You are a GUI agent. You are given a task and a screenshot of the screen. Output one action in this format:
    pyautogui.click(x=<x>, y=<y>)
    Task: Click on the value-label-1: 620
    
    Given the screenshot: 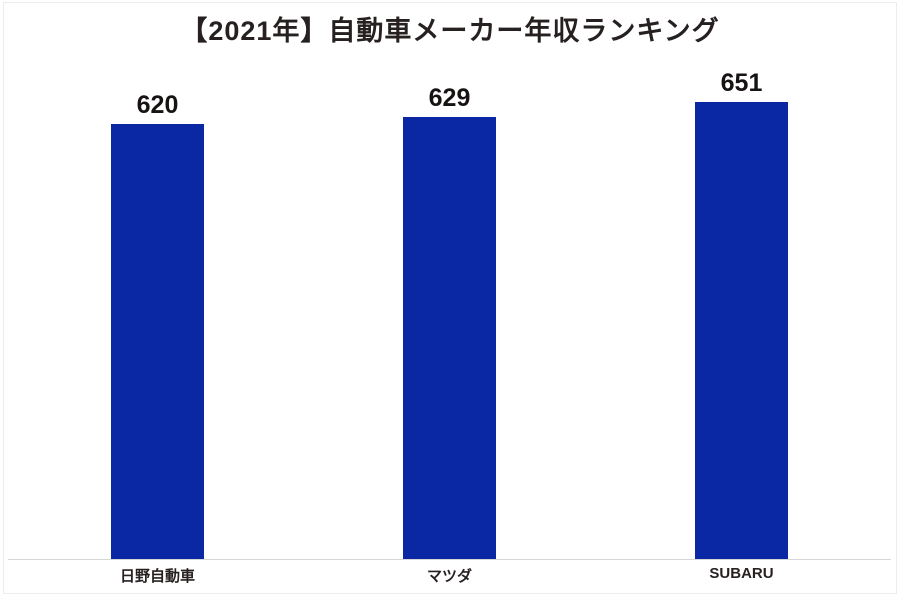 What is the action you would take?
    pyautogui.click(x=157, y=105)
    